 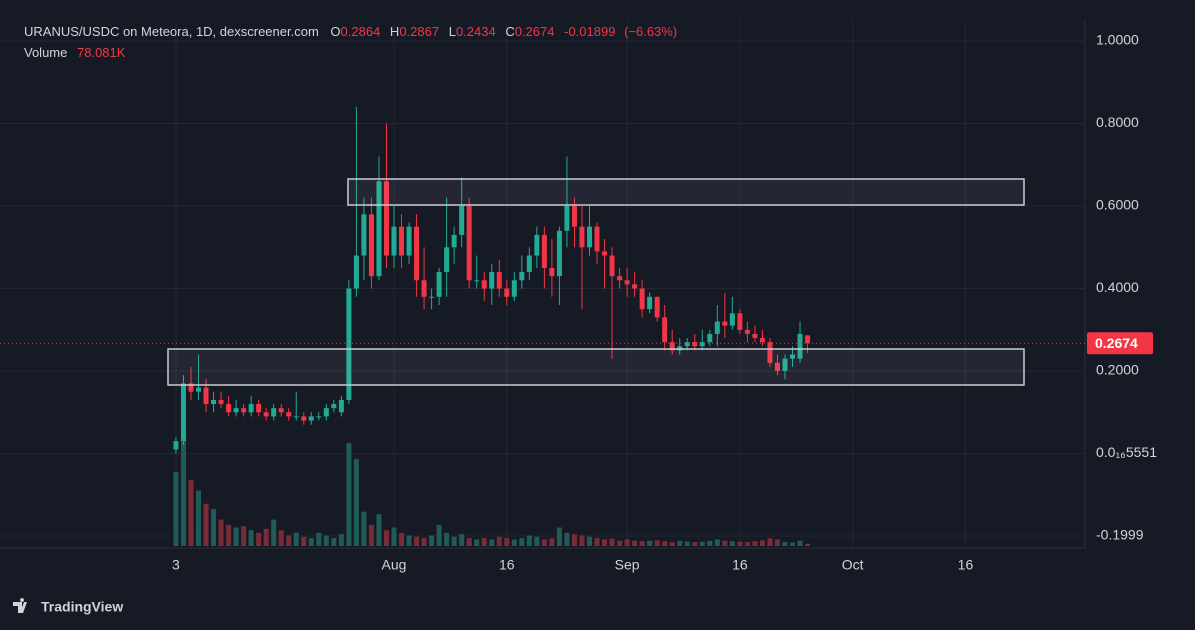 What do you see at coordinates (1116, 343) in the screenshot?
I see `last-price-label: 0.2674` at bounding box center [1116, 343].